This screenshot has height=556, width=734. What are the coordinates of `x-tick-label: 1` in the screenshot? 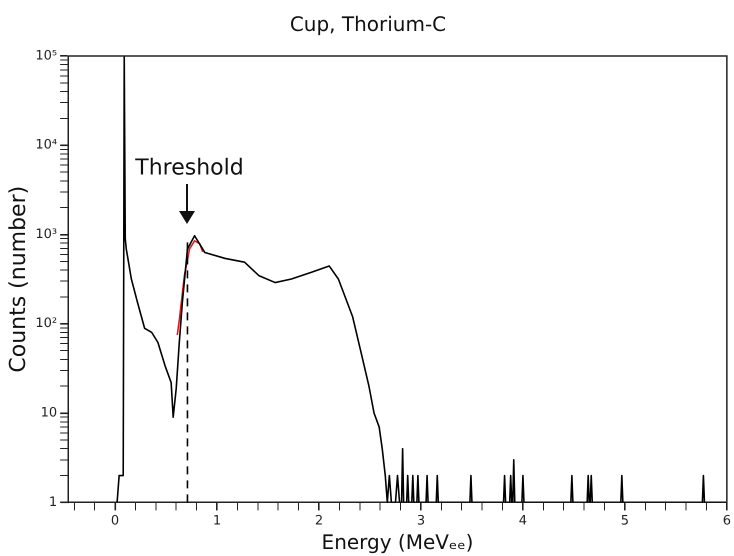 It's located at (217, 521).